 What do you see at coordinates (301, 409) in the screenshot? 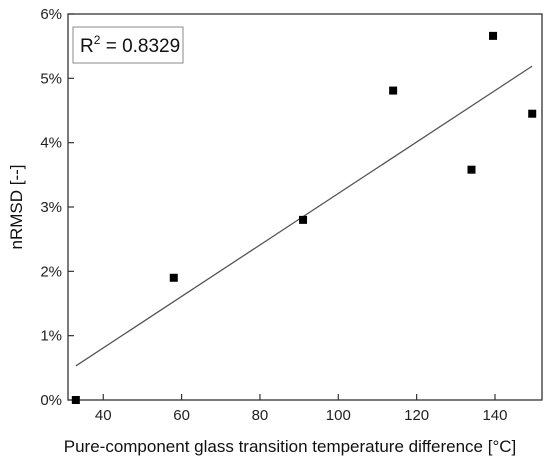
I see `x-axis: 40 60 80 100 120 140` at bounding box center [301, 409].